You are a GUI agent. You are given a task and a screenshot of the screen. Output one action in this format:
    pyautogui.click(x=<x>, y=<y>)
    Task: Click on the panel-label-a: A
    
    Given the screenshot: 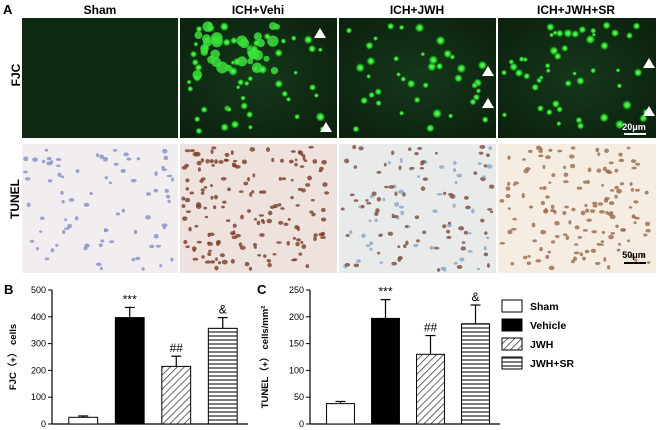 What is the action you would take?
    pyautogui.click(x=8, y=9)
    